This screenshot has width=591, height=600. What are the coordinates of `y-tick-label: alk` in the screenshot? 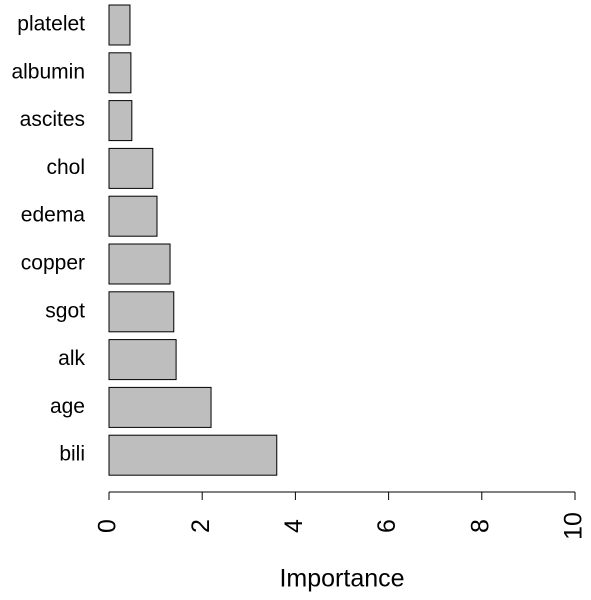 It's located at (71, 358).